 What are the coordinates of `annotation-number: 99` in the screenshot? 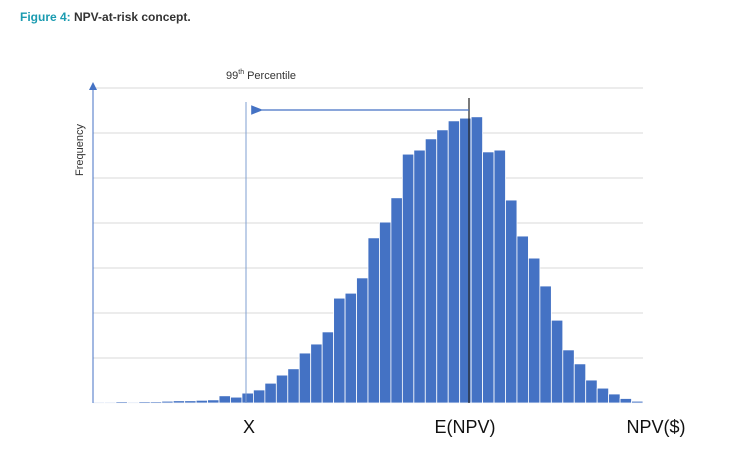 It's located at (232, 76).